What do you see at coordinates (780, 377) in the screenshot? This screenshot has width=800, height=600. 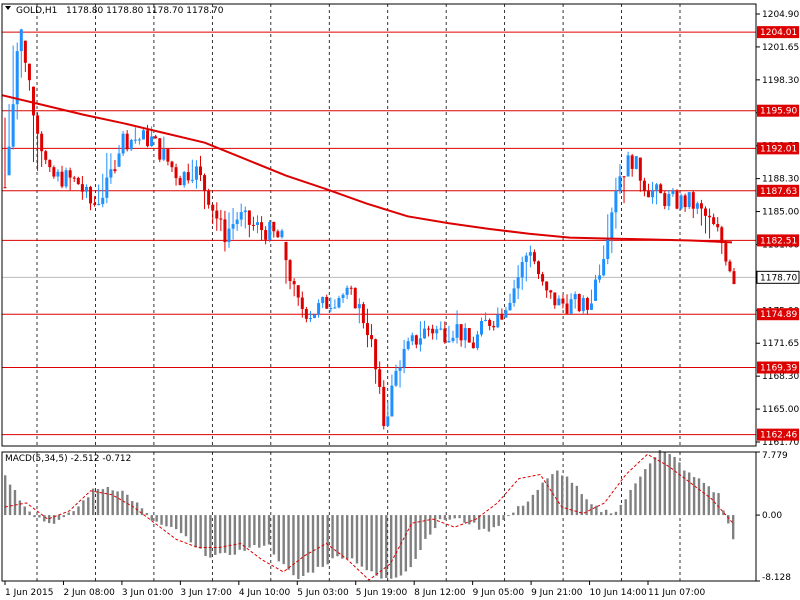 I see `y-tick-label: 1168.30` at bounding box center [780, 377].